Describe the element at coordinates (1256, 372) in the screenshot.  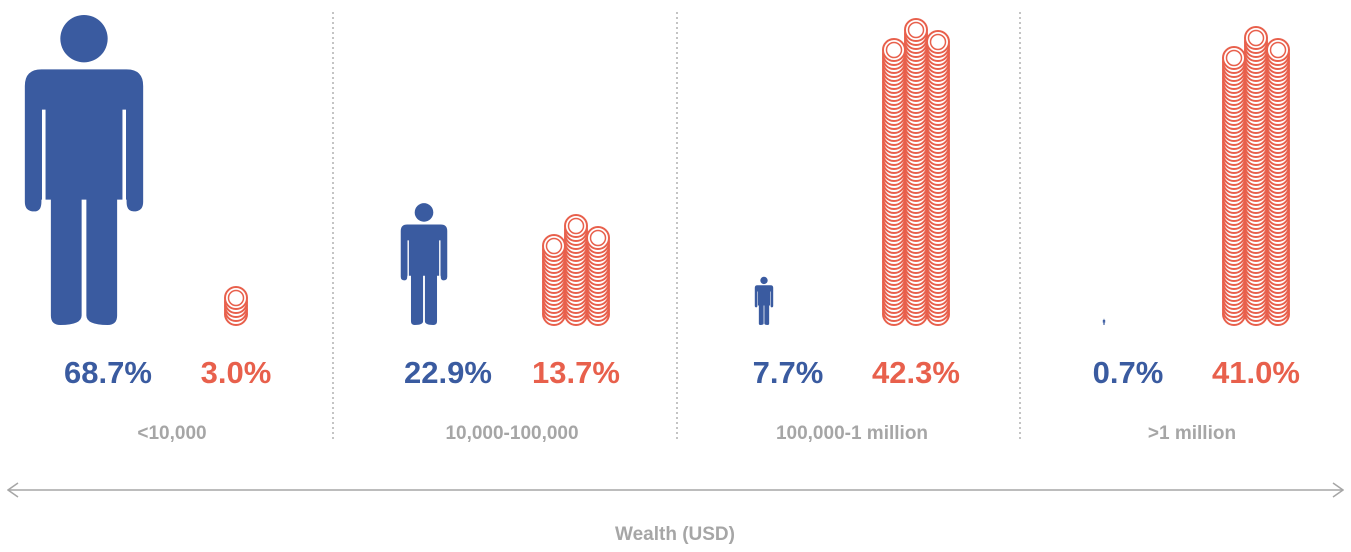
I see `value-label: 41.0%` at that location.